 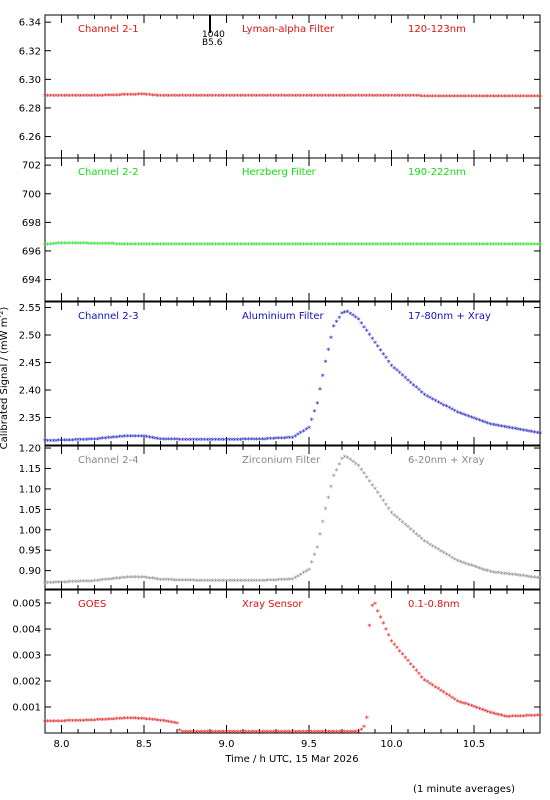 What do you see at coordinates (31, 223) in the screenshot?
I see `panel-2-y-tick-label: 698` at bounding box center [31, 223].